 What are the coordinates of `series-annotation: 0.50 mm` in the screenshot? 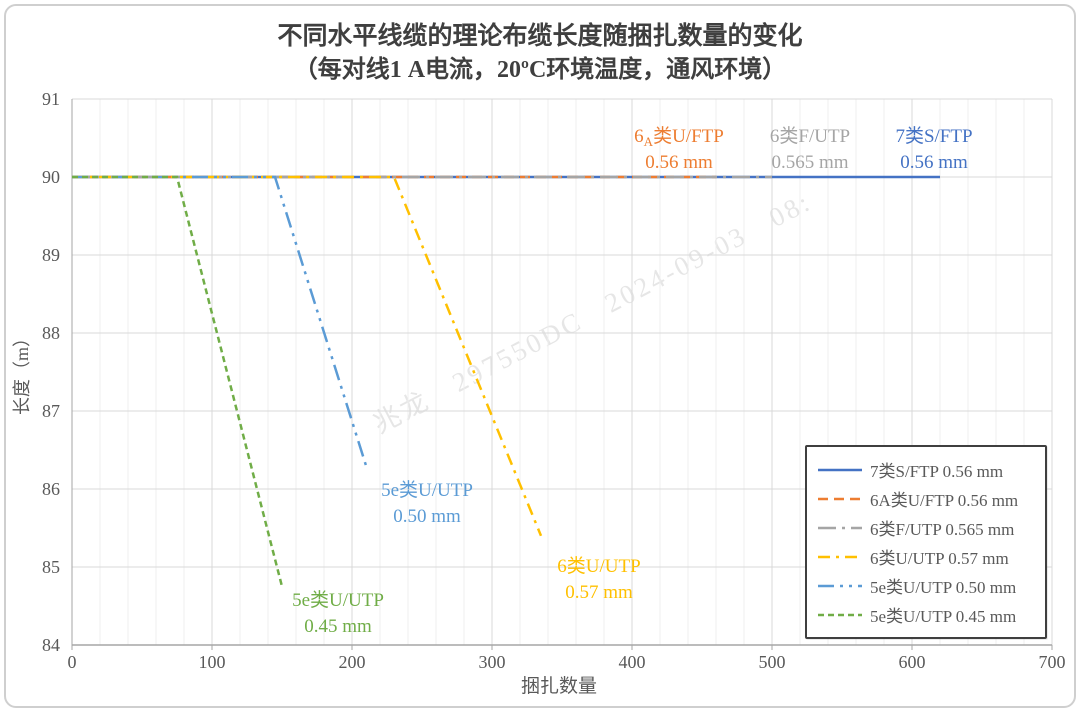 It's located at (427, 516).